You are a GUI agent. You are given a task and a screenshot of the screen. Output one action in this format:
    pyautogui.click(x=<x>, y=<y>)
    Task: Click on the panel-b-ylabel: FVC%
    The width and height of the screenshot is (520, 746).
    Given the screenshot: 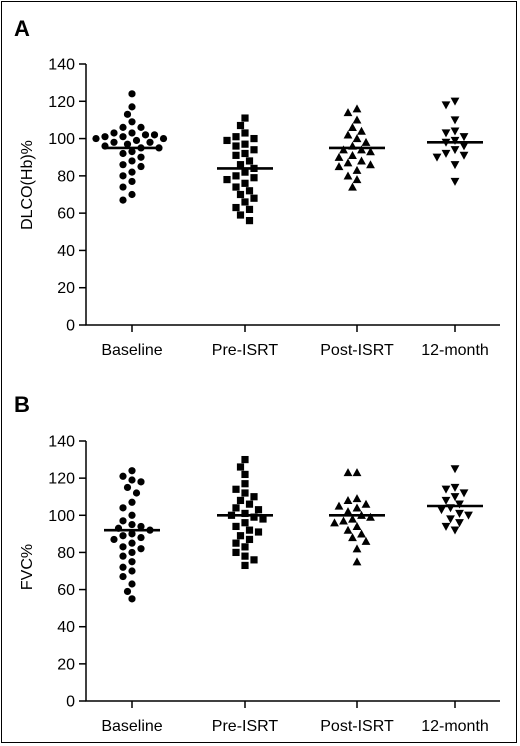 What is the action you would take?
    pyautogui.click(x=27, y=567)
    